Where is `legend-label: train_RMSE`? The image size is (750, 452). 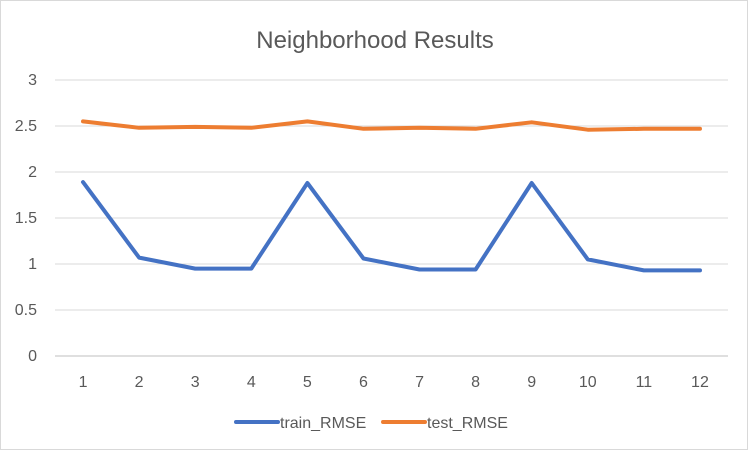 legend-label: train_RMSE is located at coordinates (323, 423).